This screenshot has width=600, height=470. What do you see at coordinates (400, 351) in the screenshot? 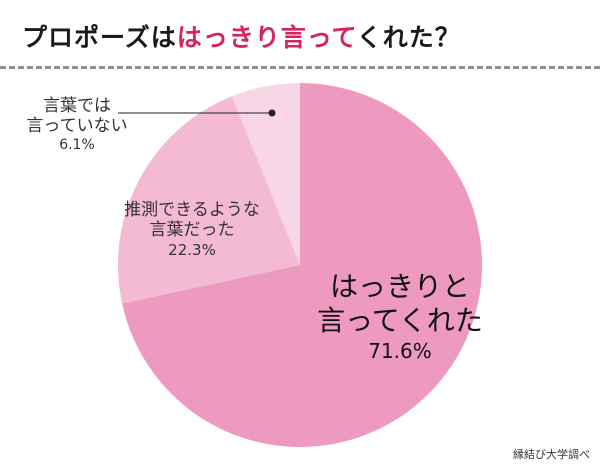
I see `slice-percent-clear: 71.6%` at bounding box center [400, 351].